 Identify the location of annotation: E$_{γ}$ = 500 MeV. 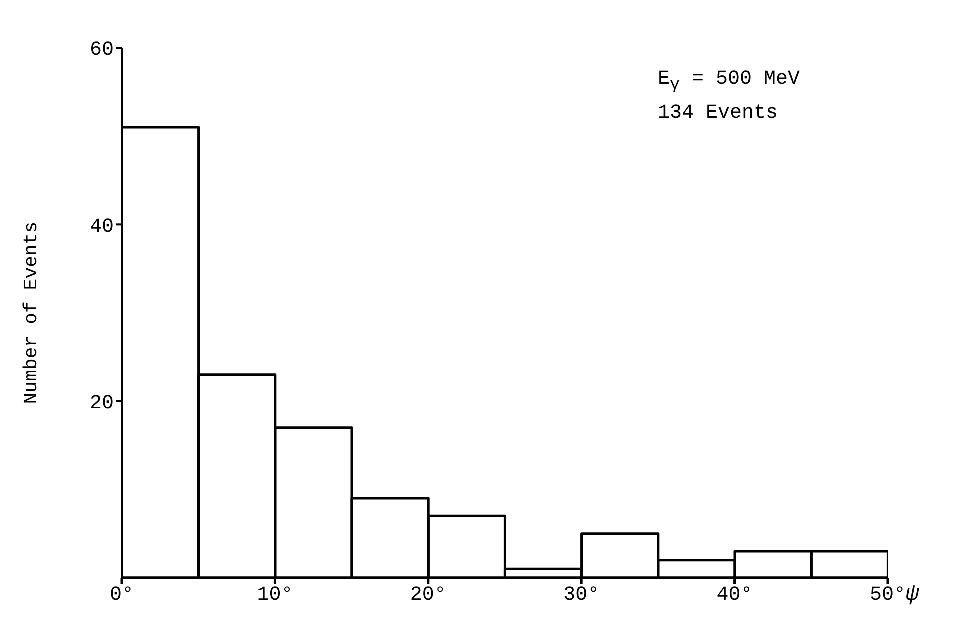
(729, 81).